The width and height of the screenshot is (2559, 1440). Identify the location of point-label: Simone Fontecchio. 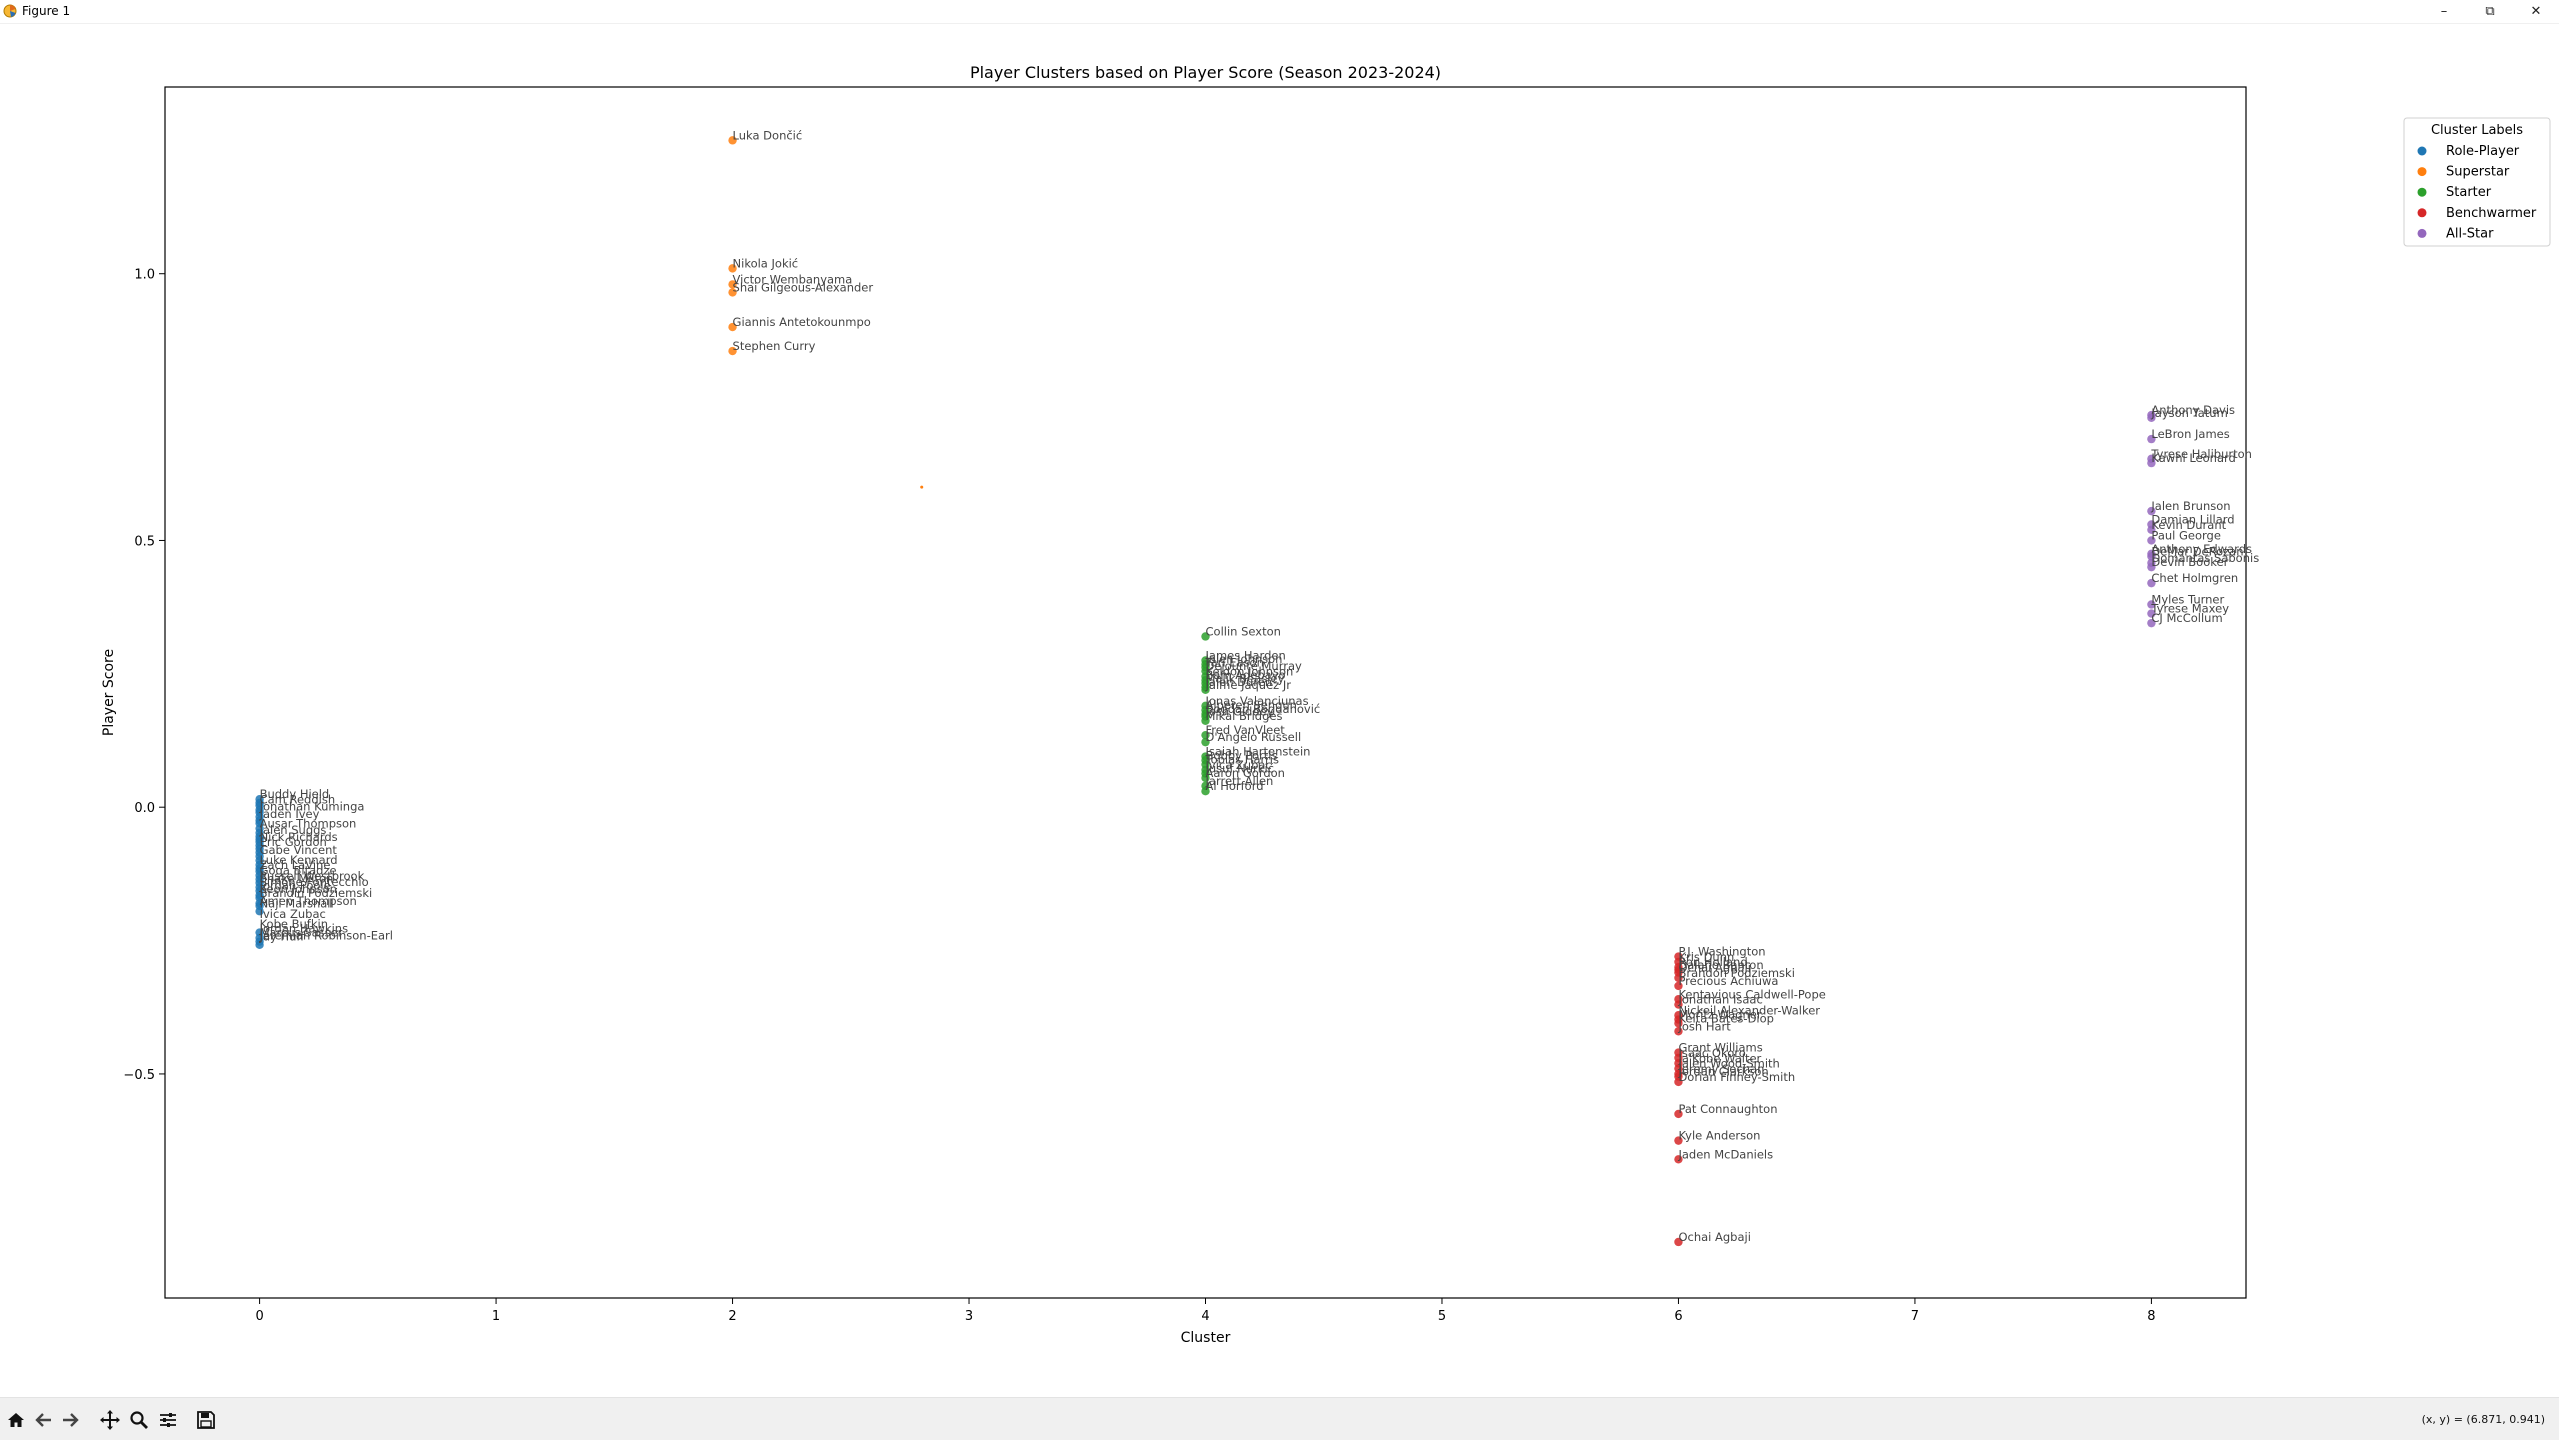
(314, 882).